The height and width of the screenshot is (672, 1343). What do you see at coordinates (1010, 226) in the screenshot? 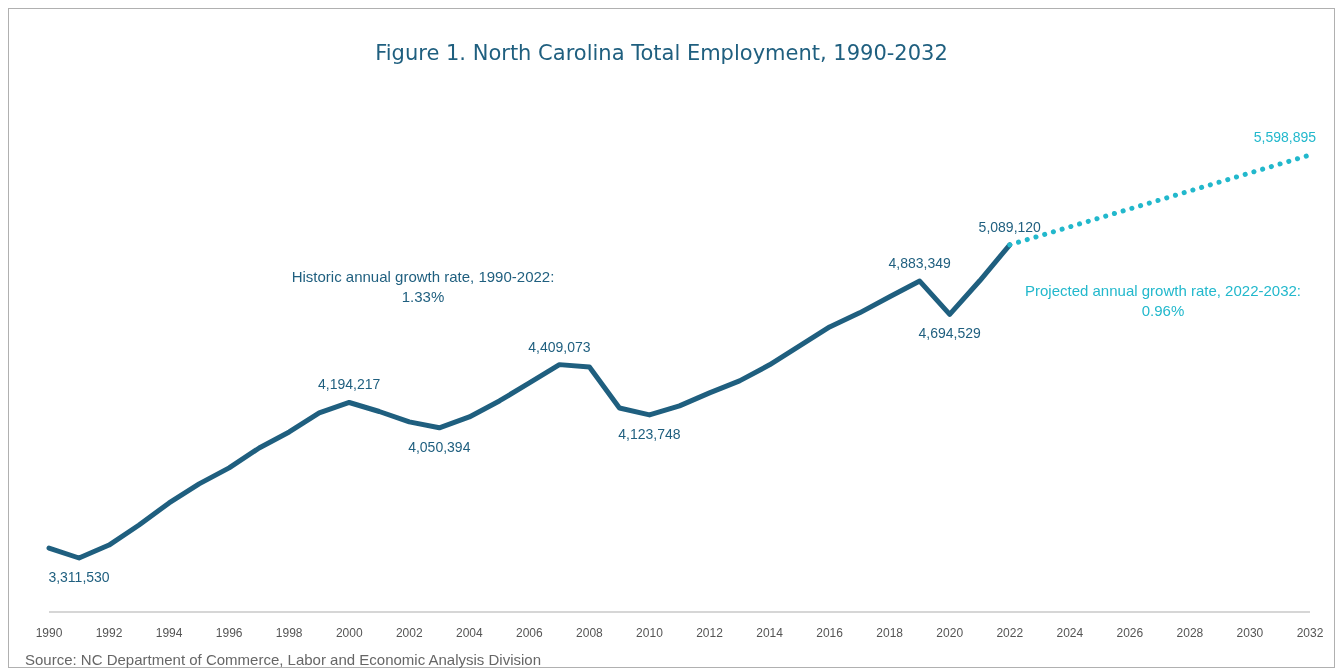
I see `data-label: 5,089,120` at bounding box center [1010, 226].